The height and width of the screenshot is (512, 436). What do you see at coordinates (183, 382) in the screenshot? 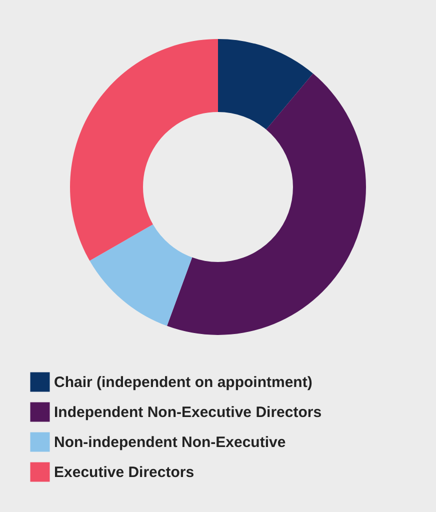
I see `legend-label: Chair (independent on appointment)` at bounding box center [183, 382].